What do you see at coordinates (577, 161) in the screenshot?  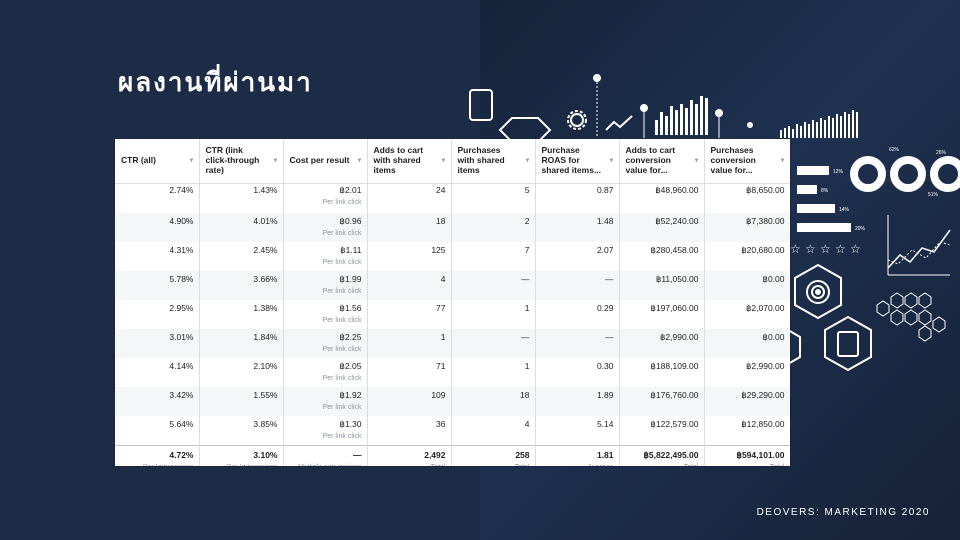 I see `column-header-purchase-roas: Purchase ROAS for shared items... ▼` at bounding box center [577, 161].